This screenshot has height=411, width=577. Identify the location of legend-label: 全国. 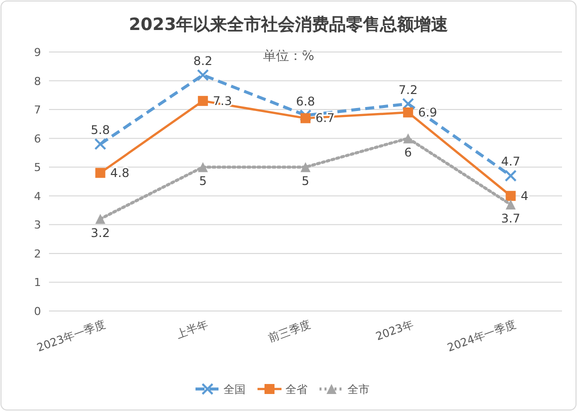
(235, 389).